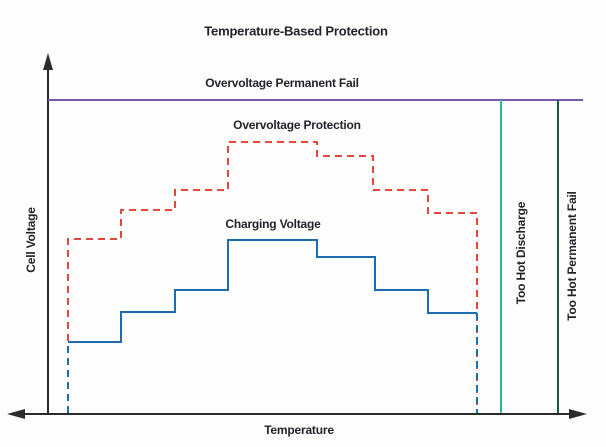 The image size is (606, 447). I want to click on overvoltage-protection-label: Overvoltage Protection, so click(297, 125).